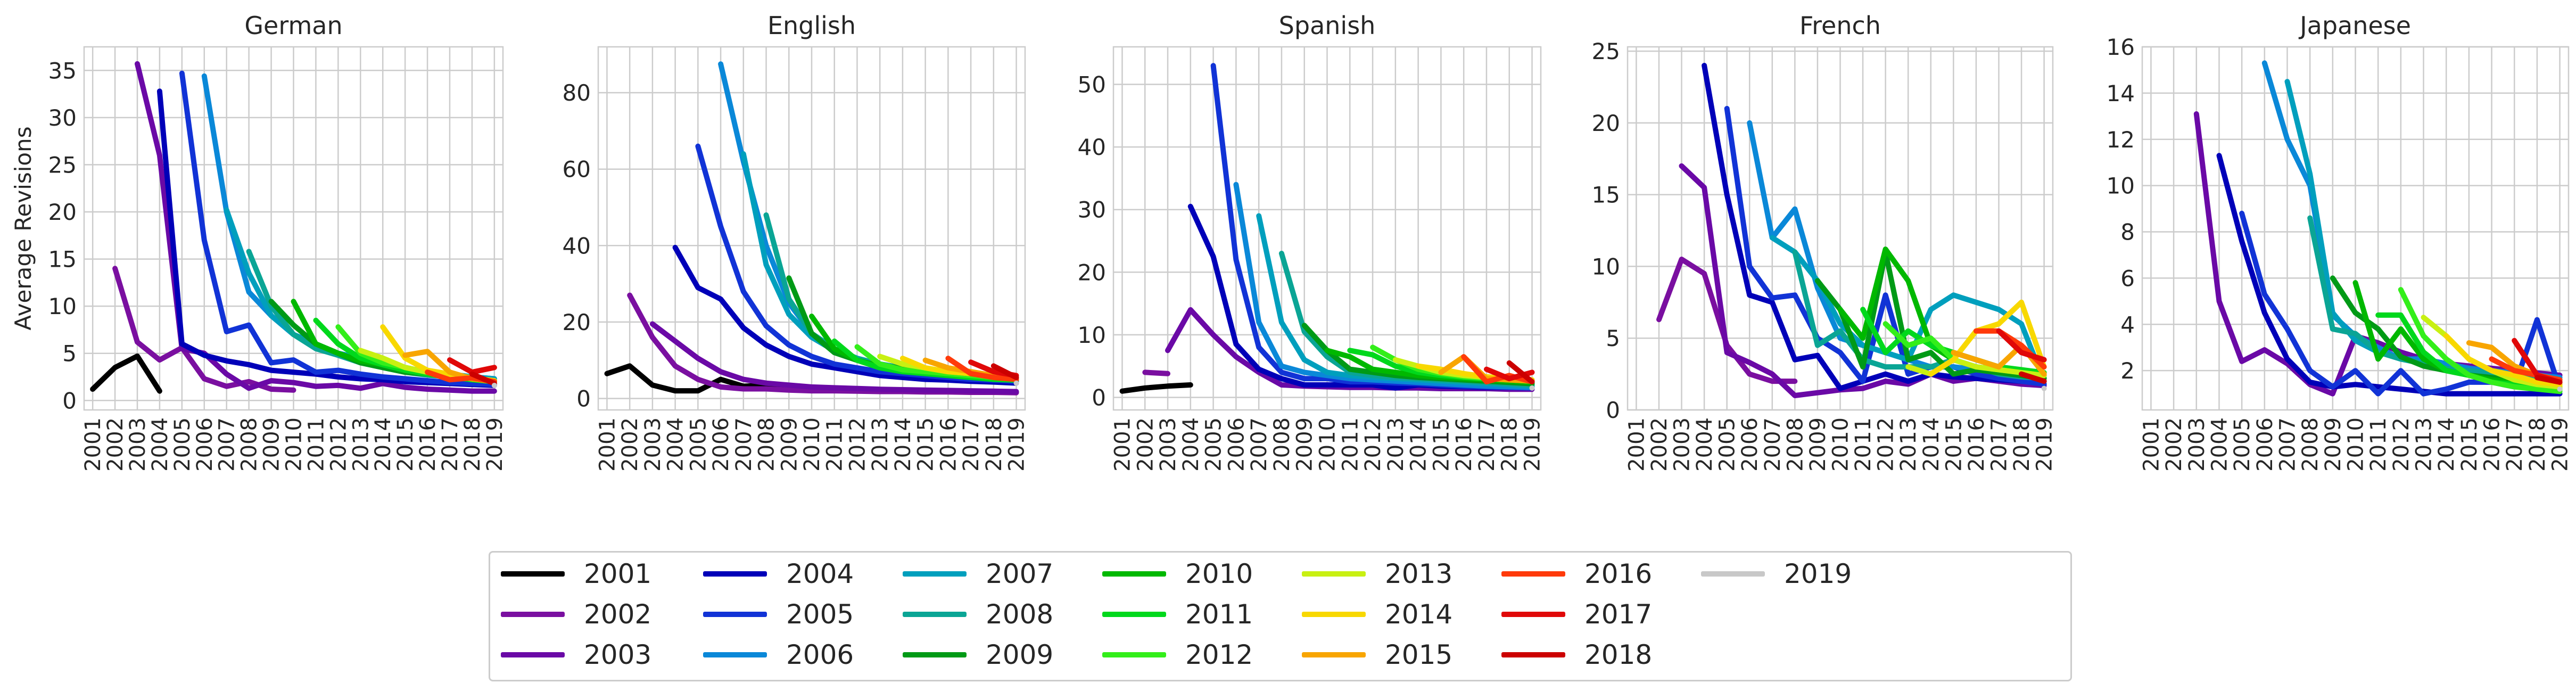  I want to click on y-tick-label: 12, so click(2121, 140).